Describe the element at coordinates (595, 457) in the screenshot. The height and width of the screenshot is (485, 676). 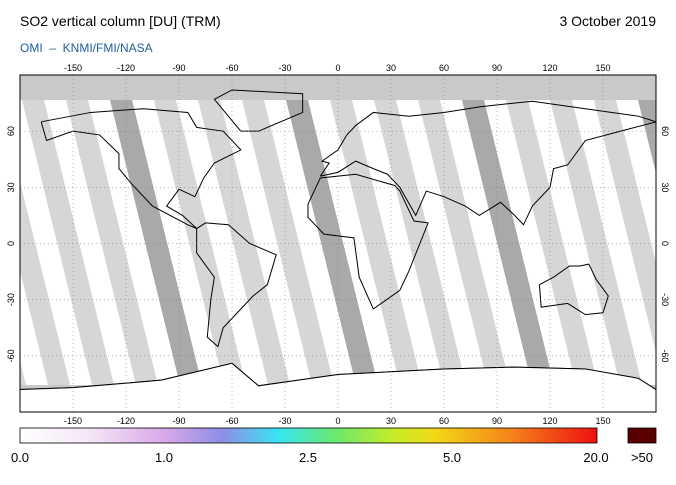
I see `colorbar-label: 20.0` at that location.